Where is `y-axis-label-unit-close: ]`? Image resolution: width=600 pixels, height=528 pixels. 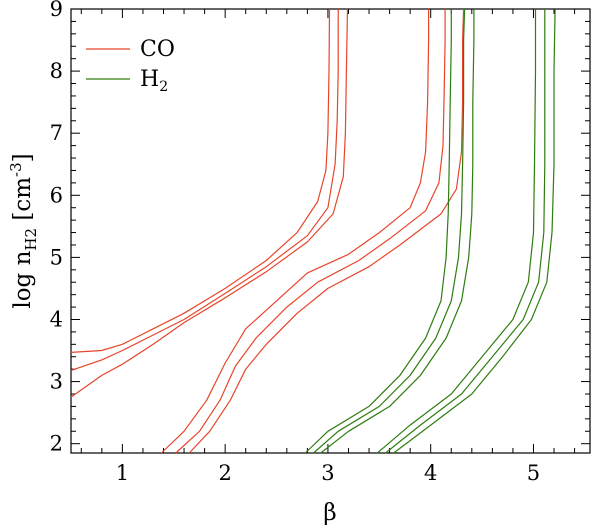
y-axis-label-unit-close: ] is located at coordinates (23, 157).